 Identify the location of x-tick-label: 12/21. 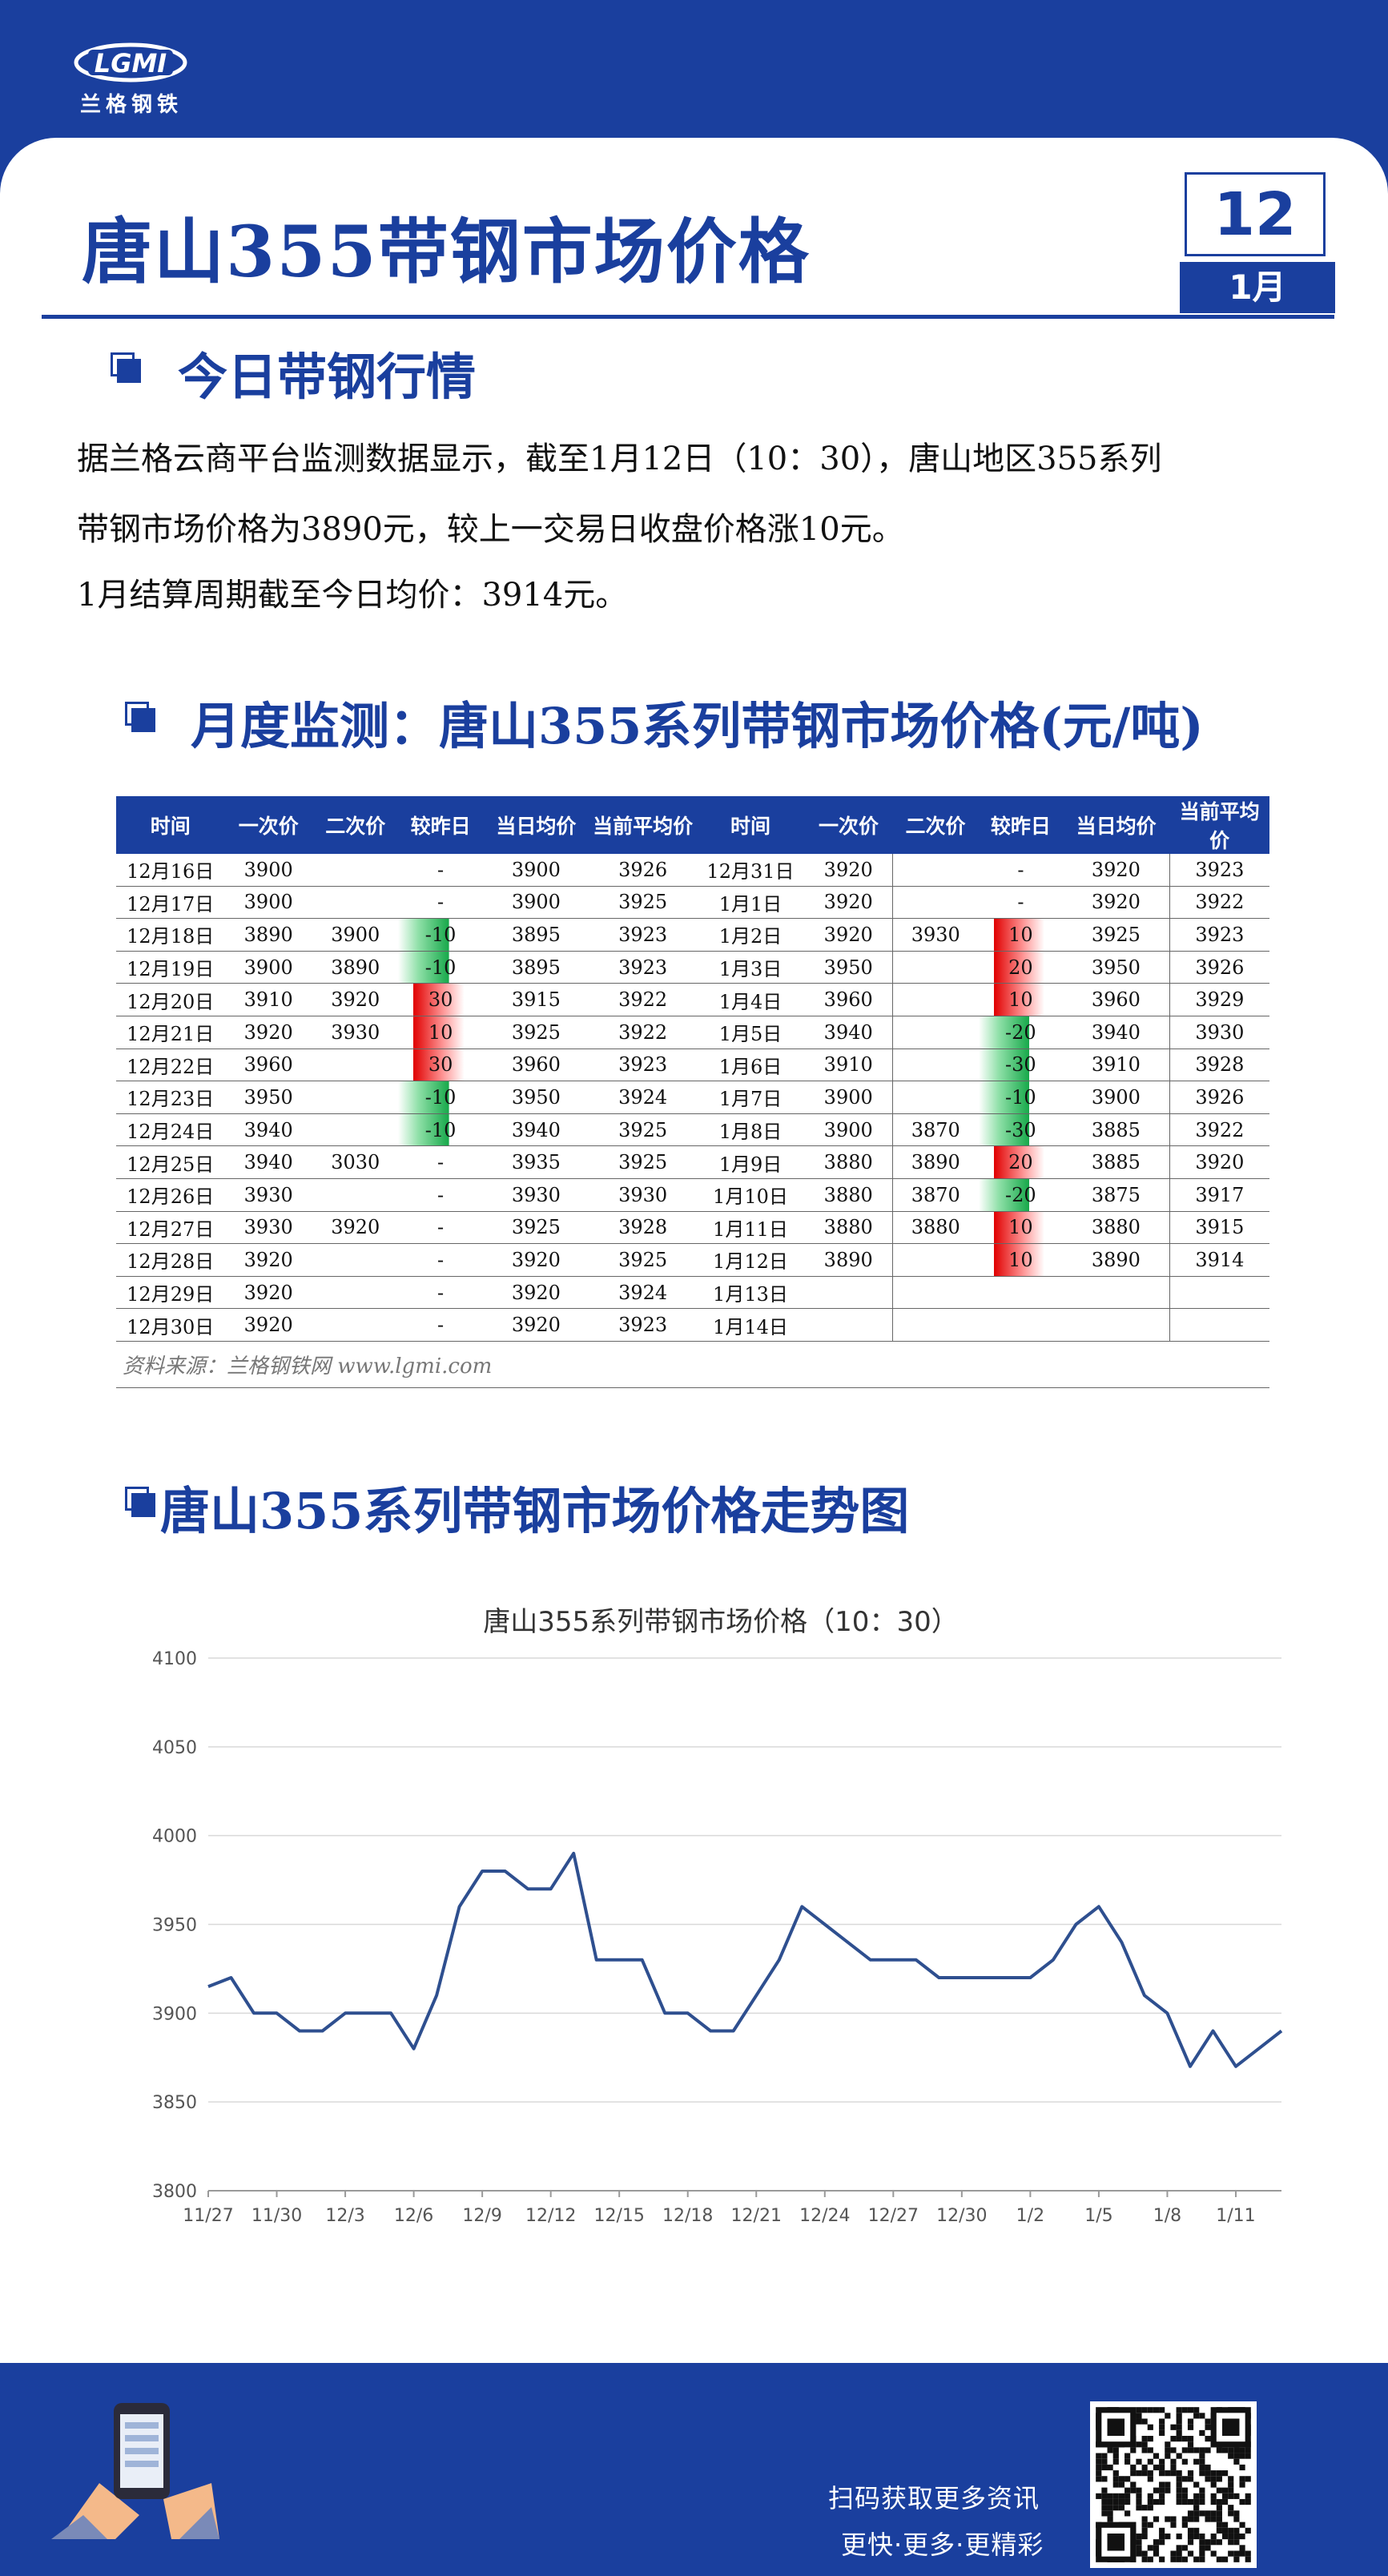
(756, 2216).